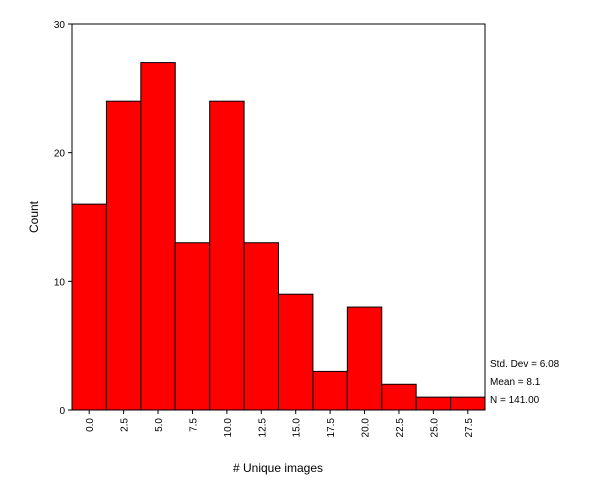  Describe the element at coordinates (297, 428) in the screenshot. I see `x-tick-label: 15.0` at that location.